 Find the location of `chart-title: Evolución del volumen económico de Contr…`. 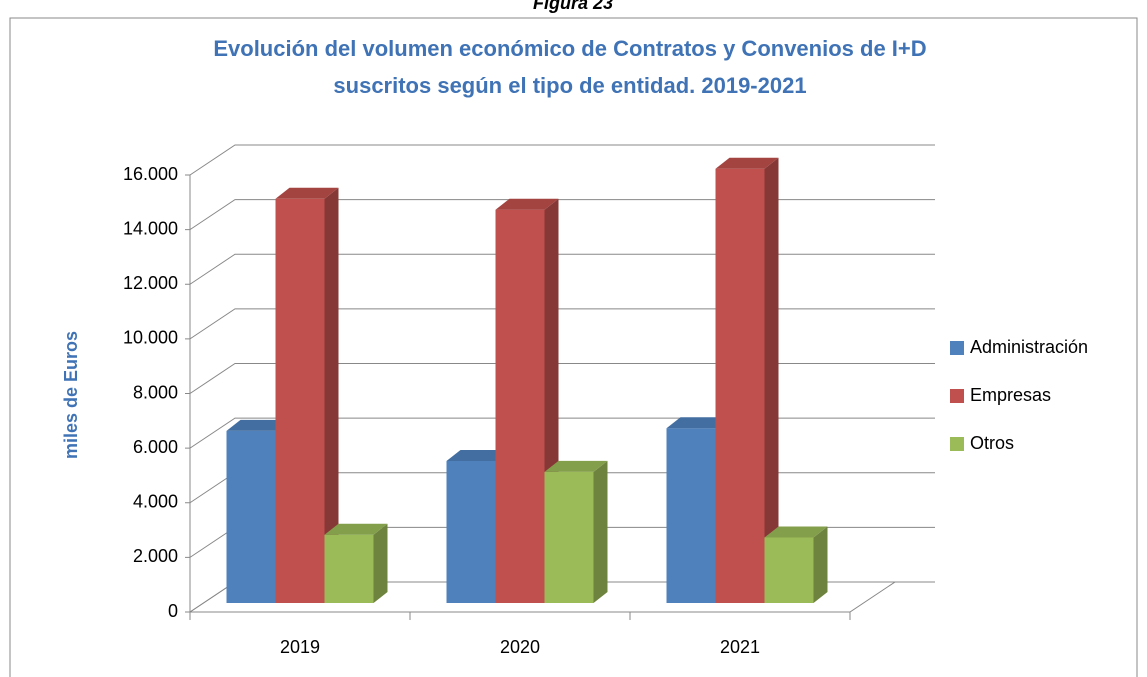

chart-title: Evolución del volumen económico de Contr… is located at coordinates (569, 48).